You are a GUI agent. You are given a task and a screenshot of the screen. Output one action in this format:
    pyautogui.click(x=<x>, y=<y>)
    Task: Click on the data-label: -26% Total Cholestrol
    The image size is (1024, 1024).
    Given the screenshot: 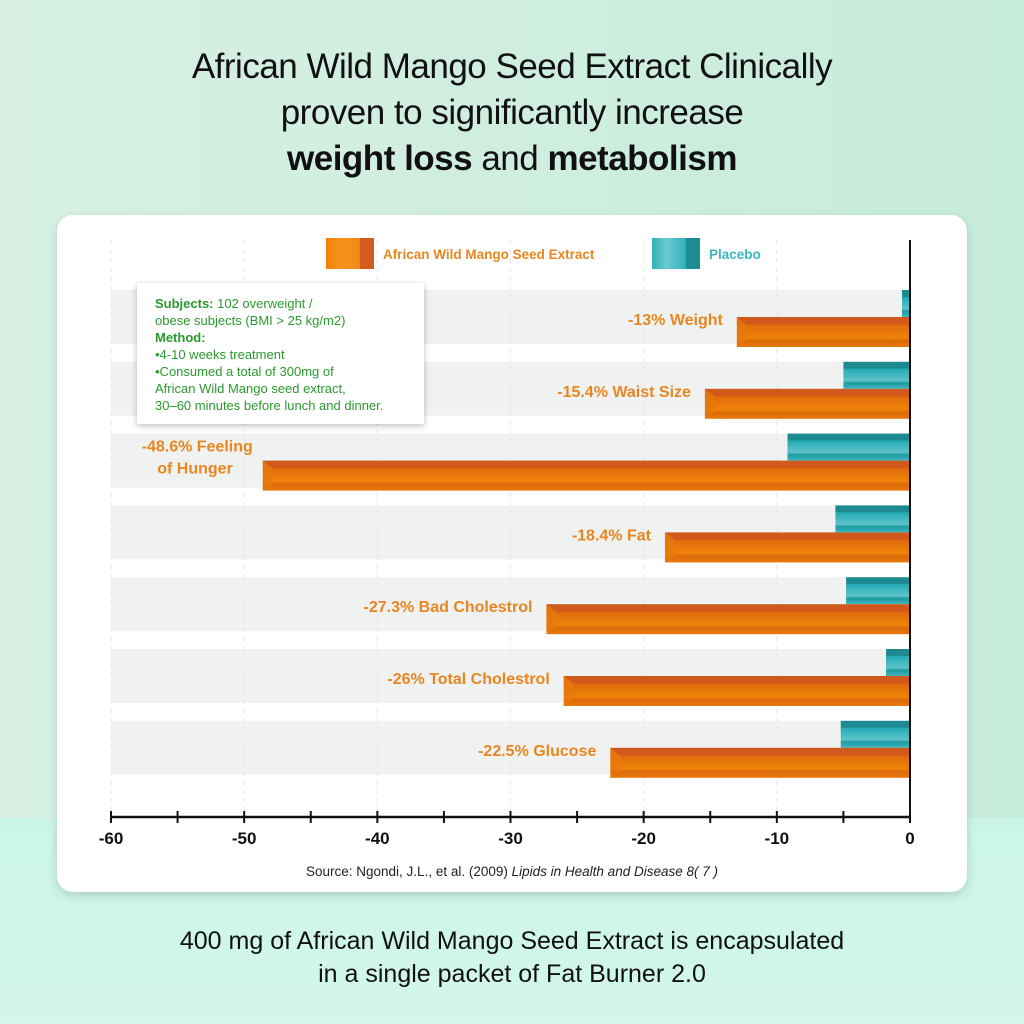 What is the action you would take?
    pyautogui.click(x=468, y=679)
    